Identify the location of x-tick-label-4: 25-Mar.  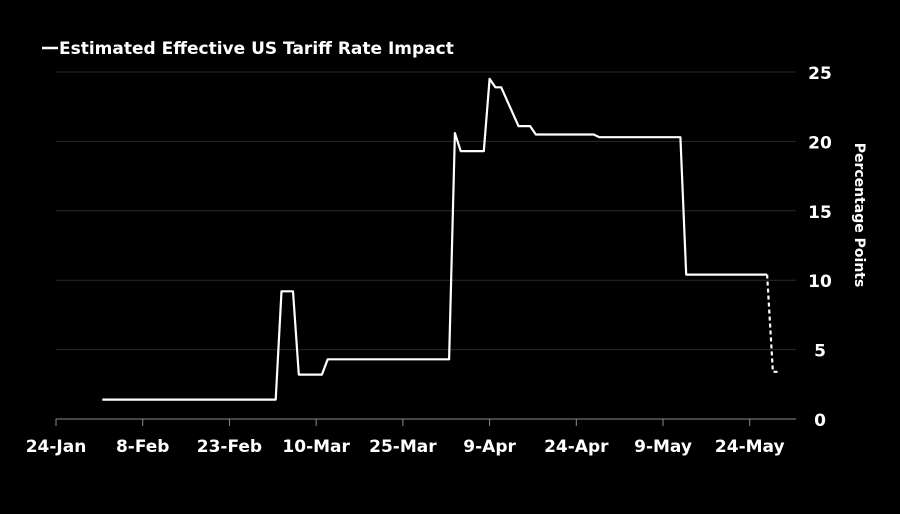
(403, 447).